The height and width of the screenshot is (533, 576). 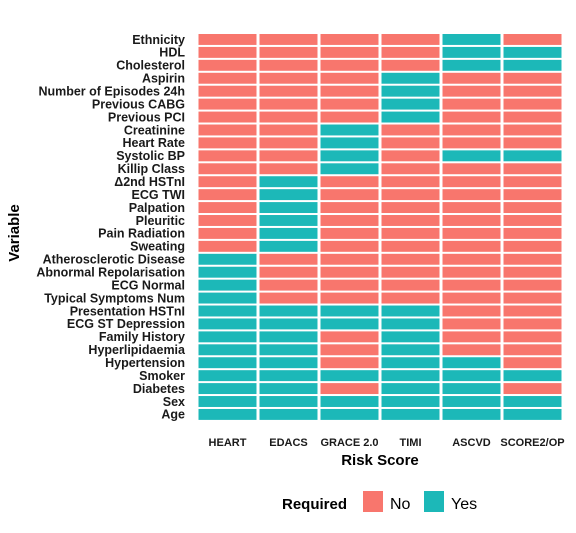 I want to click on cell-systolic-bp-edacs, so click(x=288, y=156).